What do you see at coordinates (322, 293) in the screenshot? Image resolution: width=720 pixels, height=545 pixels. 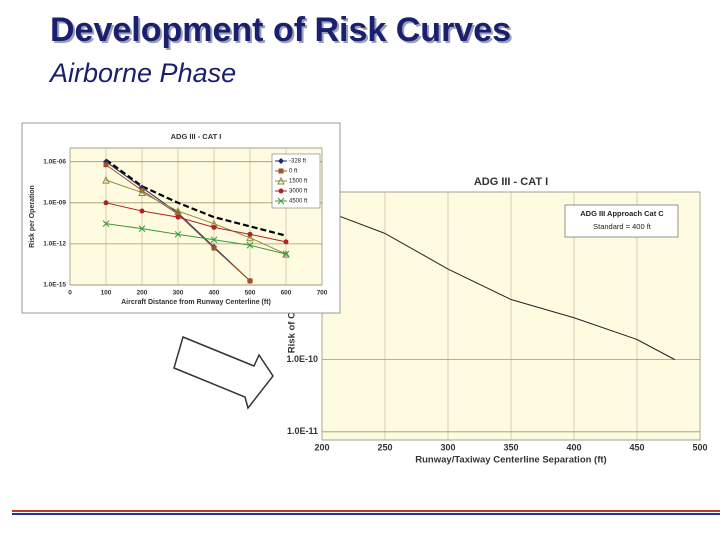 I see `x-tick-label: 700` at bounding box center [322, 293].